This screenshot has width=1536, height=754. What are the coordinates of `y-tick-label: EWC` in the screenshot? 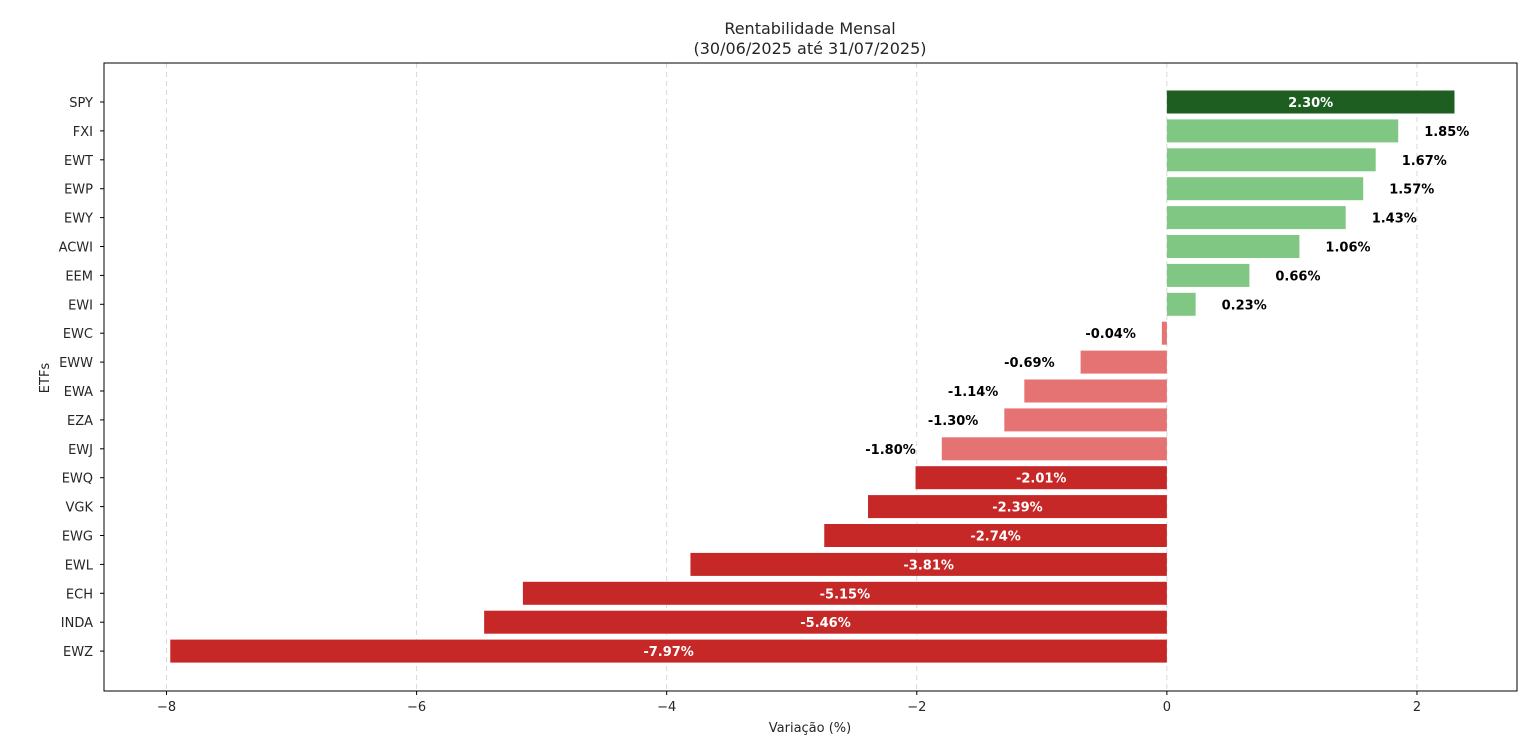 It's located at (78, 334).